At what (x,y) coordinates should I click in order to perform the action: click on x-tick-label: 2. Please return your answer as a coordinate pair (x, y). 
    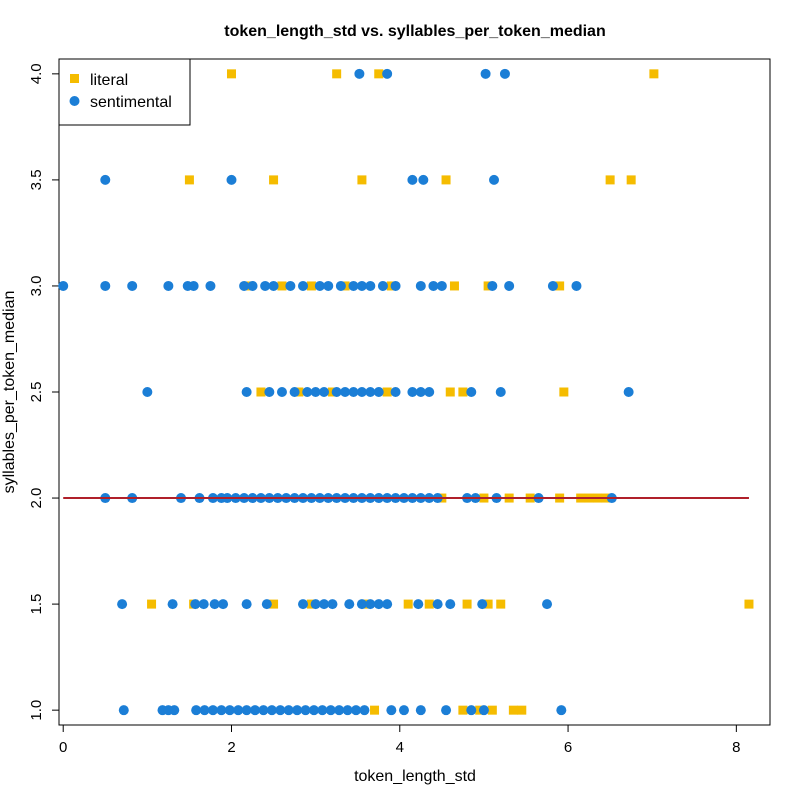
    Looking at the image, I should click on (231, 747).